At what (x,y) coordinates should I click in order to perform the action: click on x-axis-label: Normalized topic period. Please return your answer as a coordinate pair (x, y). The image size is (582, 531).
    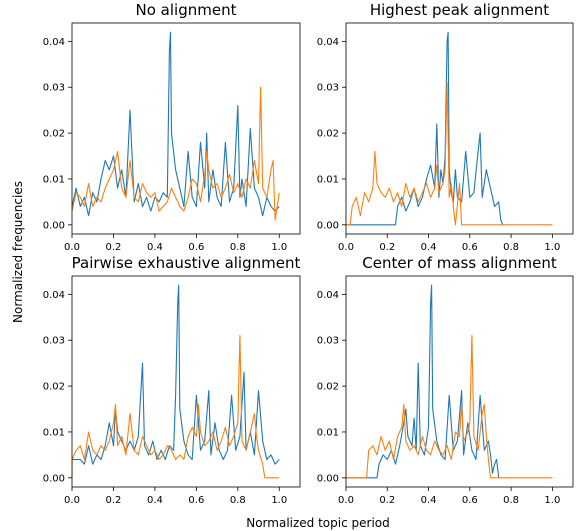
    Looking at the image, I should click on (318, 523).